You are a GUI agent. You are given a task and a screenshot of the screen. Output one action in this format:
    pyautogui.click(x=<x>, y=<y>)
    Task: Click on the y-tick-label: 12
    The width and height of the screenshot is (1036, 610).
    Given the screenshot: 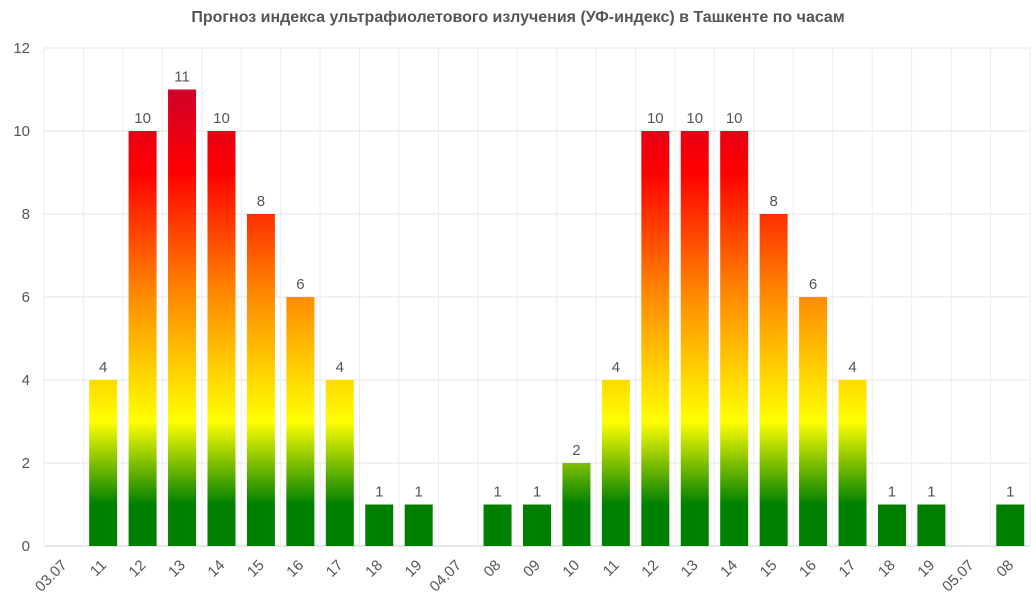 What is the action you would take?
    pyautogui.click(x=21, y=48)
    